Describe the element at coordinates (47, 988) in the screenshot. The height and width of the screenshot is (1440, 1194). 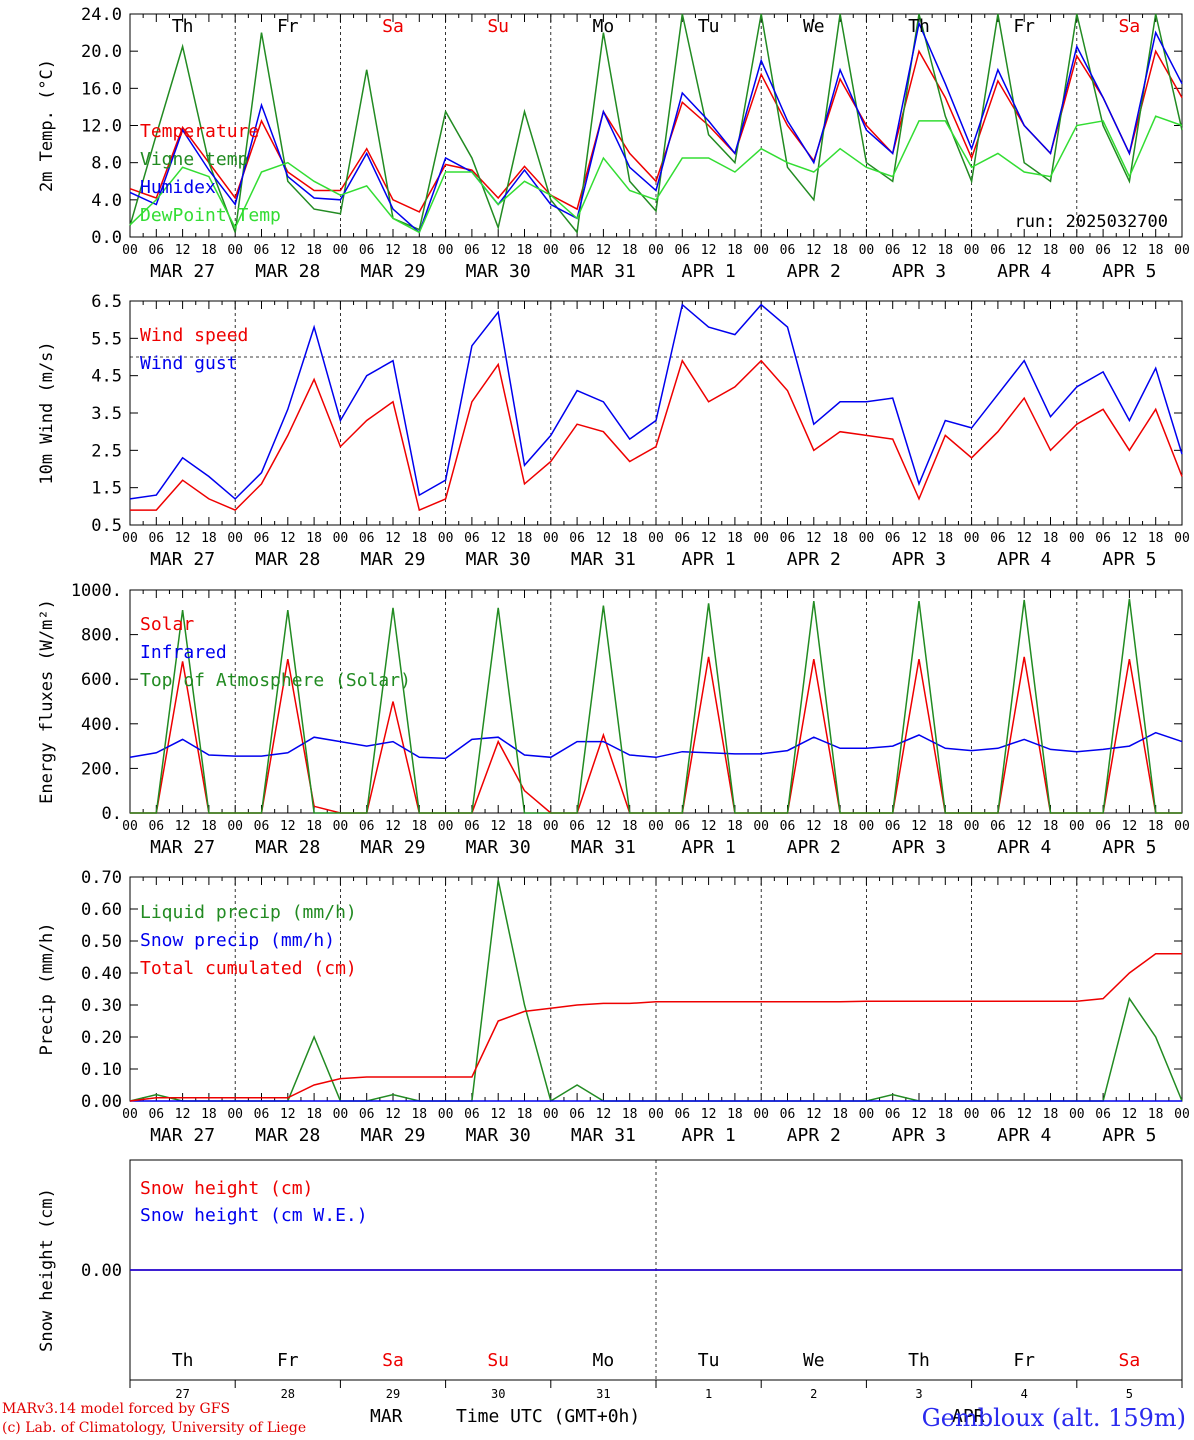
I see `y-axis-label: Precip (mm/h)` at that location.